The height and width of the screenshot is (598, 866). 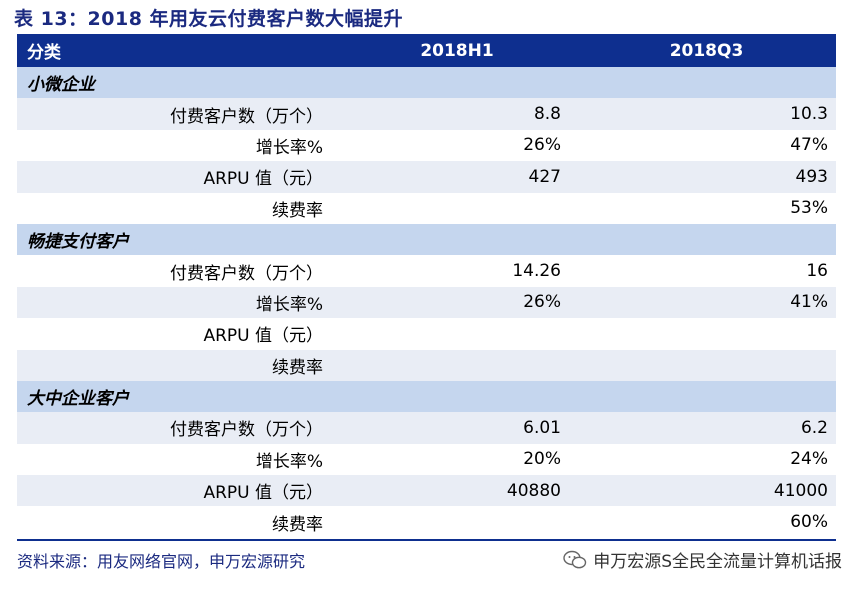 What do you see at coordinates (809, 302) in the screenshot?
I see `value-2018q3: 41%` at bounding box center [809, 302].